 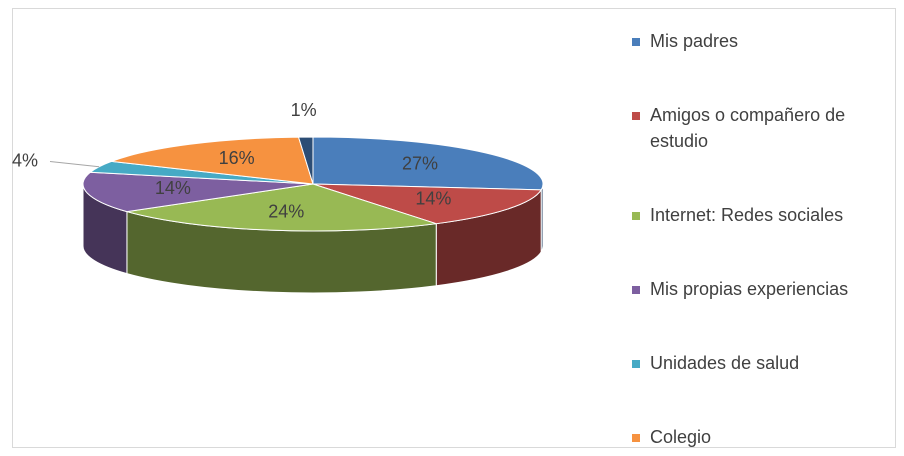 What do you see at coordinates (749, 289) in the screenshot?
I see `legend-label: Mis propias experiencias` at bounding box center [749, 289].